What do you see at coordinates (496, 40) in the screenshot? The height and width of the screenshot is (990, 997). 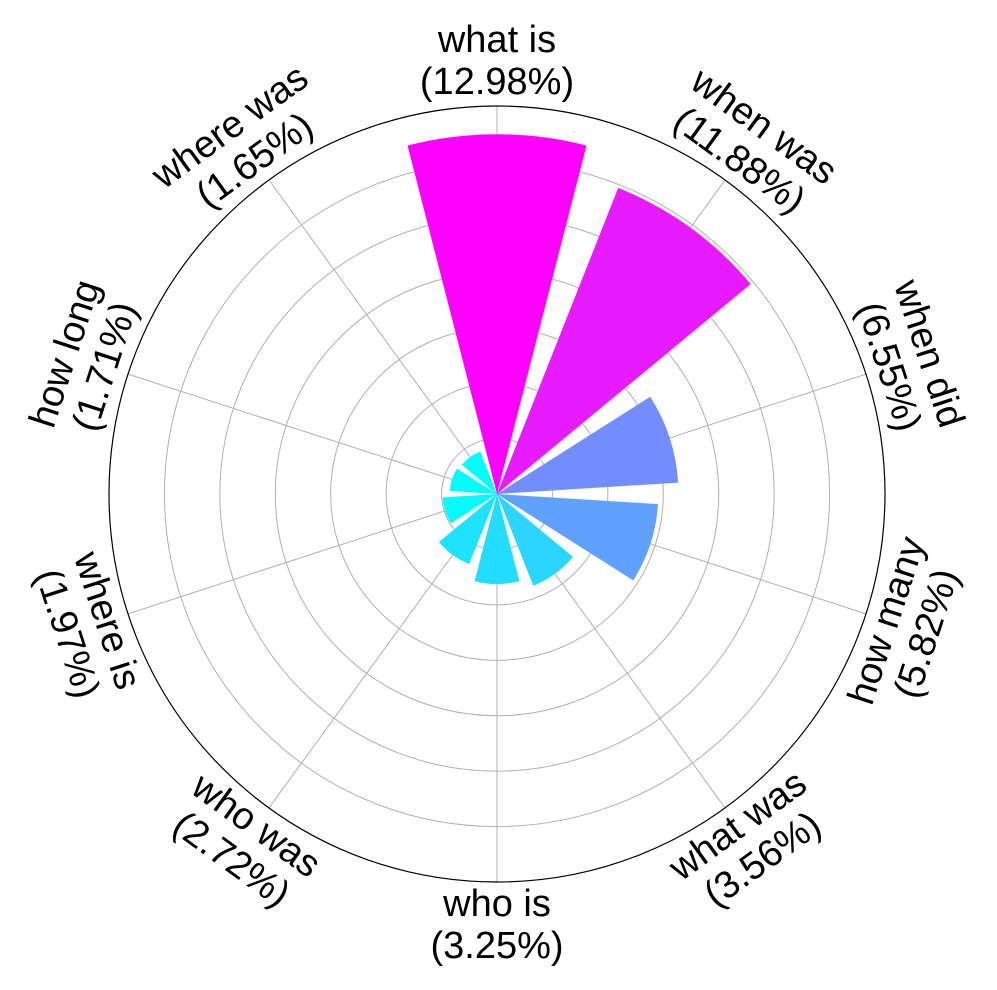 I see `category-name: what is` at bounding box center [496, 40].